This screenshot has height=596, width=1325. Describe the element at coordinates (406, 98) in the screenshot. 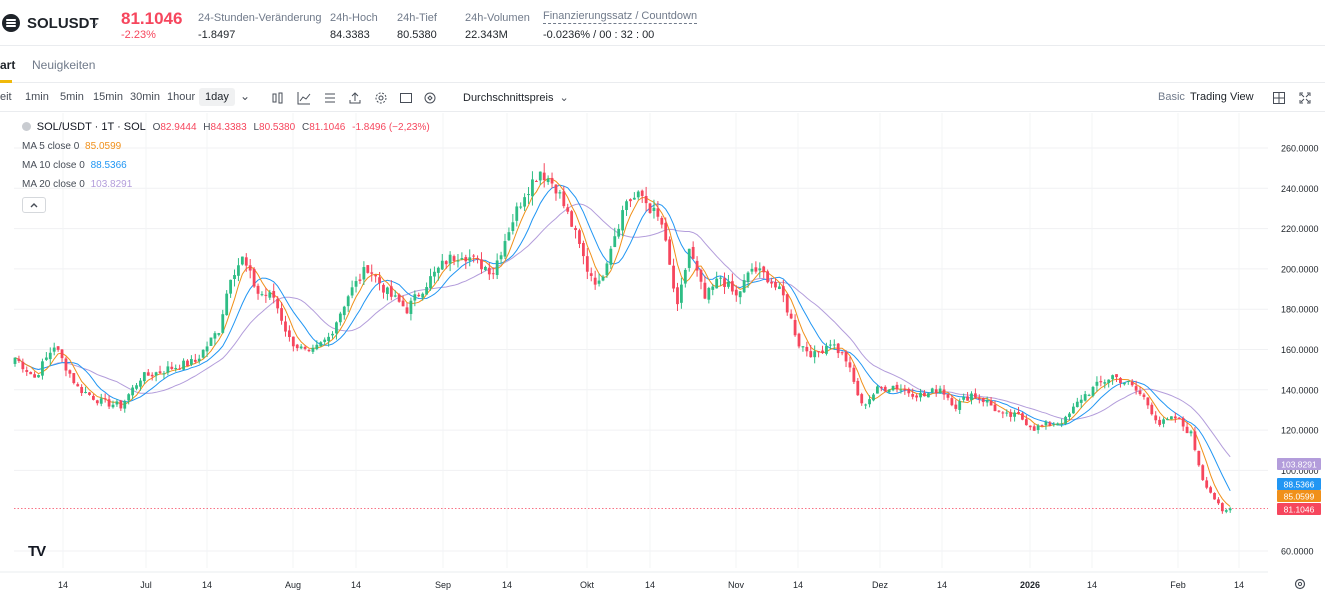

I see `fullscreen-box-icon` at that location.